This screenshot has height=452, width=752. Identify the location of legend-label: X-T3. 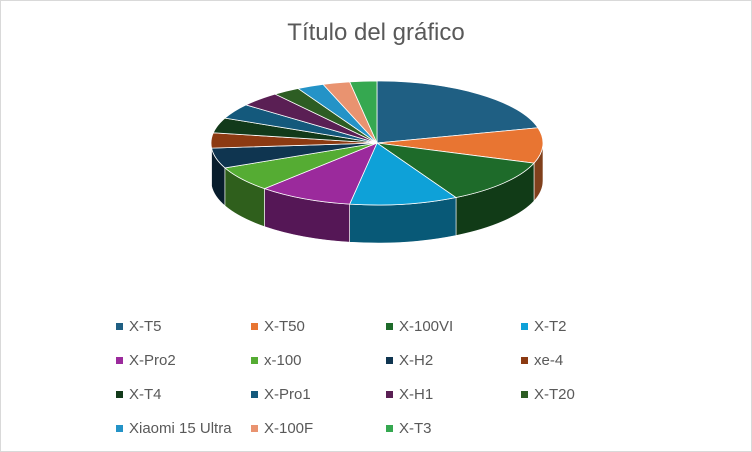
(415, 428).